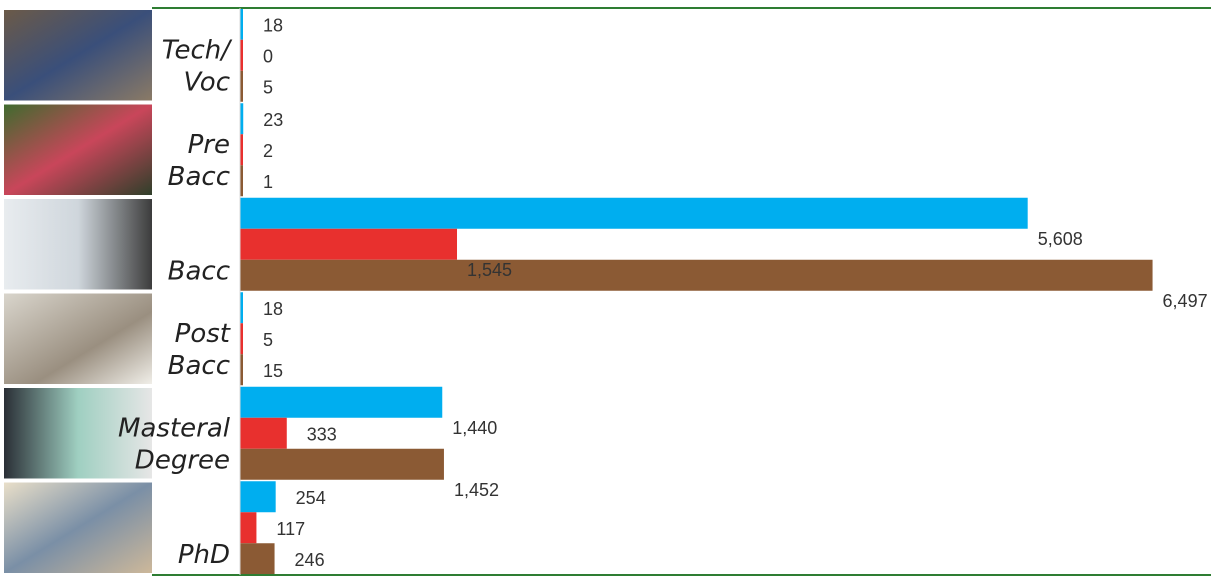 This screenshot has height=576, width=1213. I want to click on data-label: 1,545, so click(489, 270).